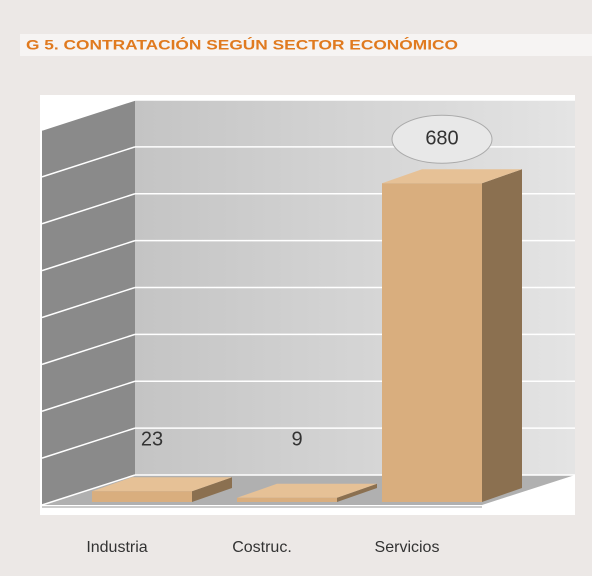  I want to click on data-label-bubble, so click(442, 139).